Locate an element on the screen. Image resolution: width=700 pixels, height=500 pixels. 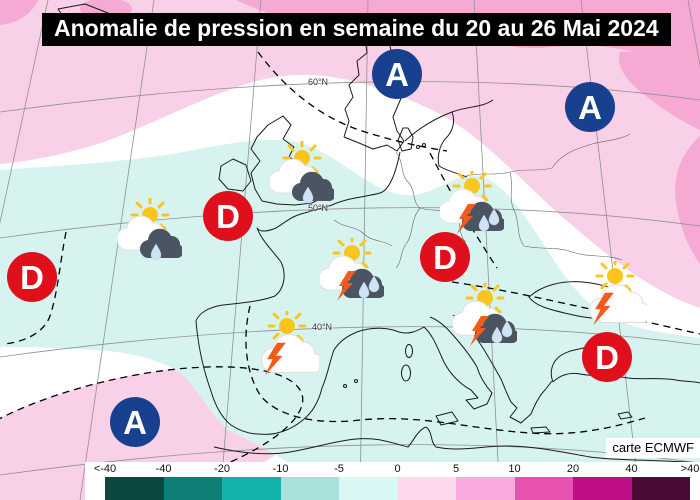
legend-tick-label: 40 is located at coordinates (631, 469).